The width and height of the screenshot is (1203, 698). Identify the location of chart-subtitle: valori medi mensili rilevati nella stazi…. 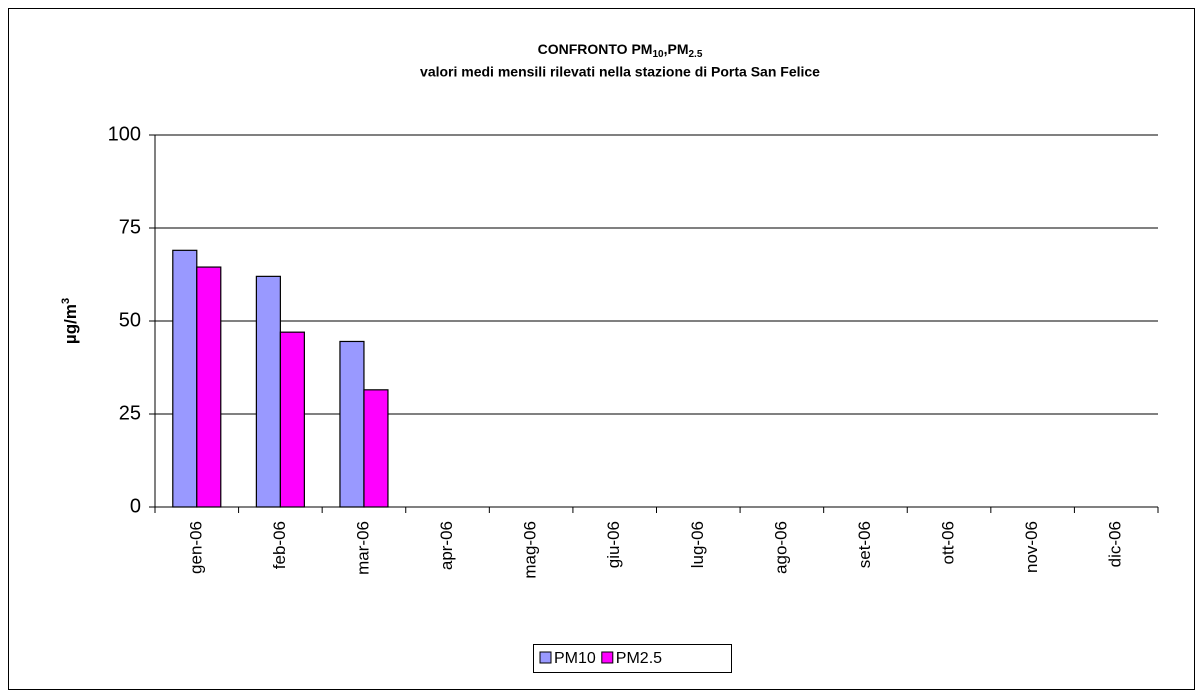
(620, 72).